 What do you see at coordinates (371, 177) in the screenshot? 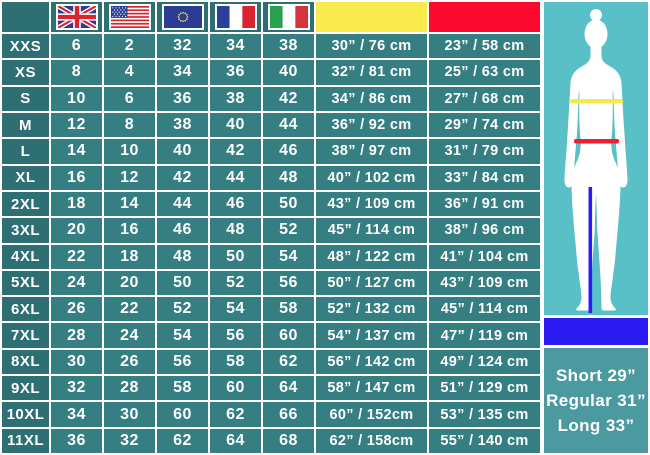
I see `bust-cell: 40” / 102 cm` at bounding box center [371, 177].